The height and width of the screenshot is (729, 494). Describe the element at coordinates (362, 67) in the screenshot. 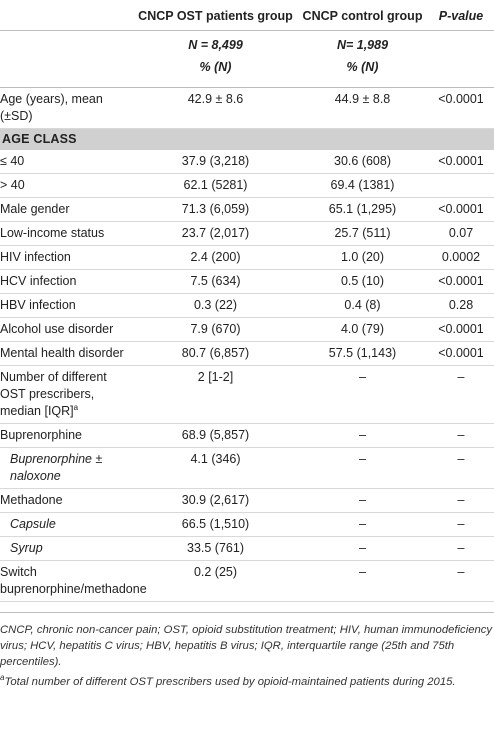

I see `control-pct-label: % (N)` at that location.